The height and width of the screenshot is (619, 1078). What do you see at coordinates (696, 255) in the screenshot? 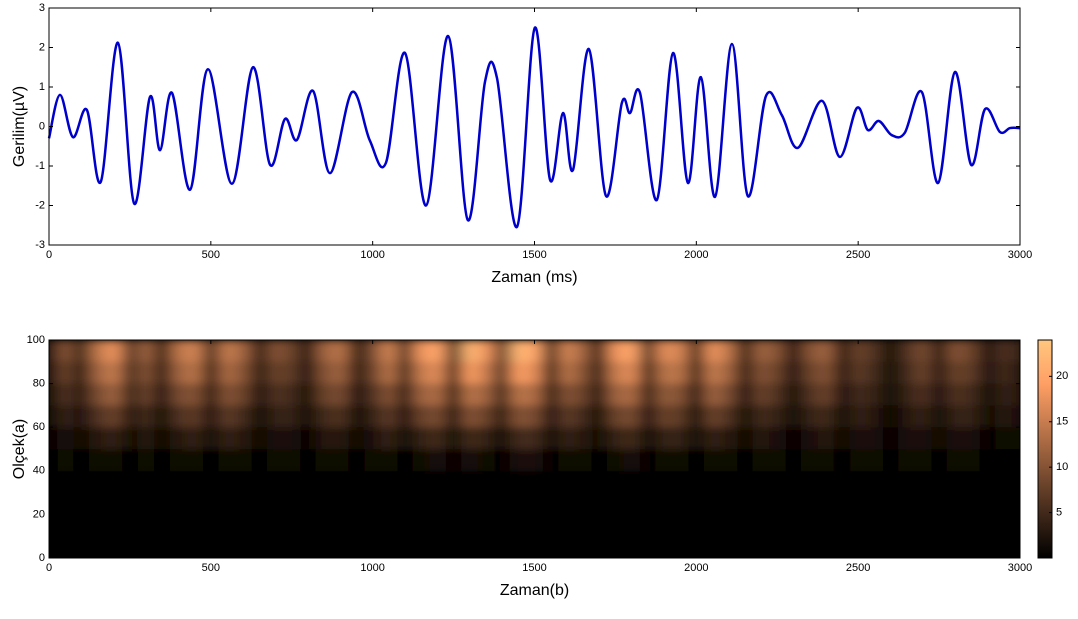
I see `x-tick-label: 2000` at bounding box center [696, 255].